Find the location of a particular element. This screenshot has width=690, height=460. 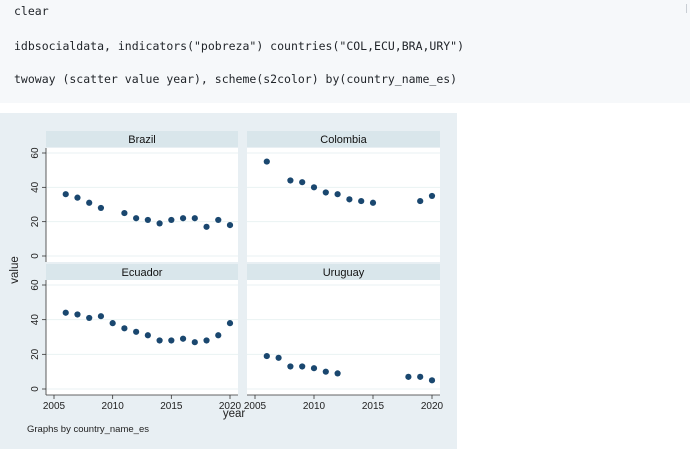

marker-uruguay-2010 is located at coordinates (314, 368).